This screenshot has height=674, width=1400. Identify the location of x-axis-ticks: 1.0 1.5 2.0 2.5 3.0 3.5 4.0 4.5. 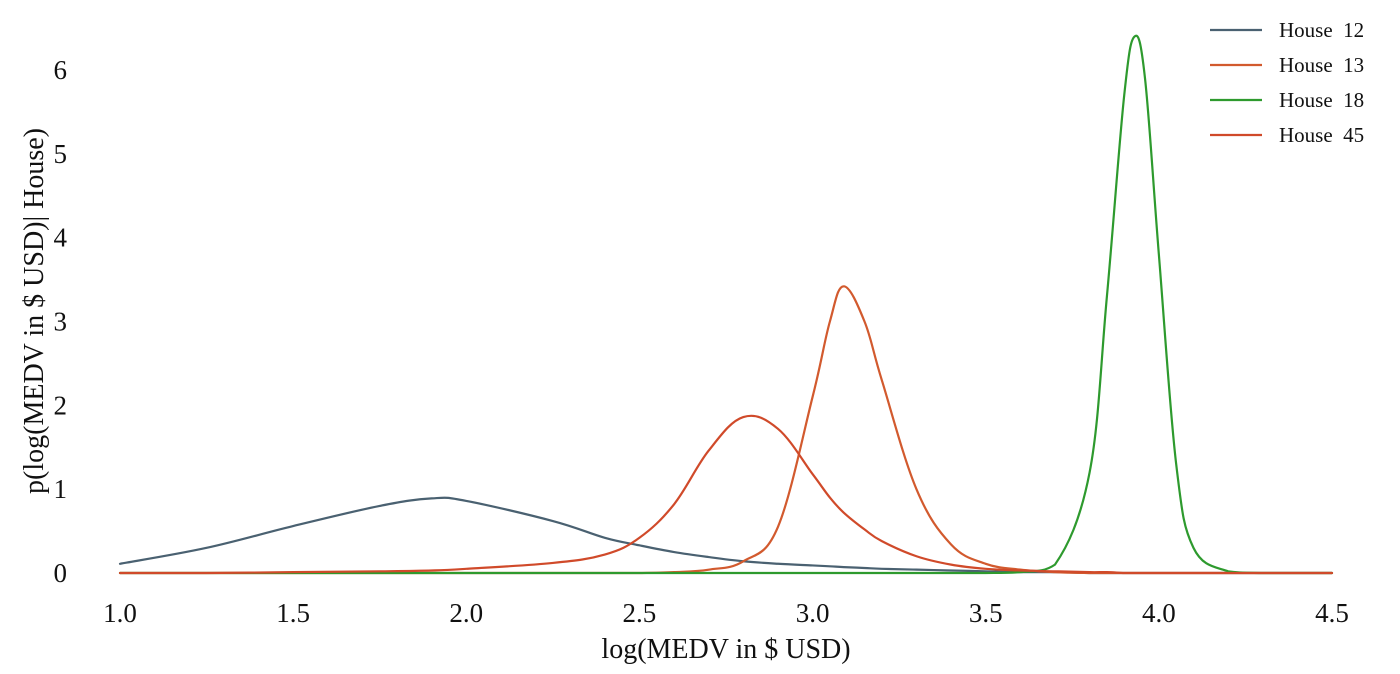
(726, 613).